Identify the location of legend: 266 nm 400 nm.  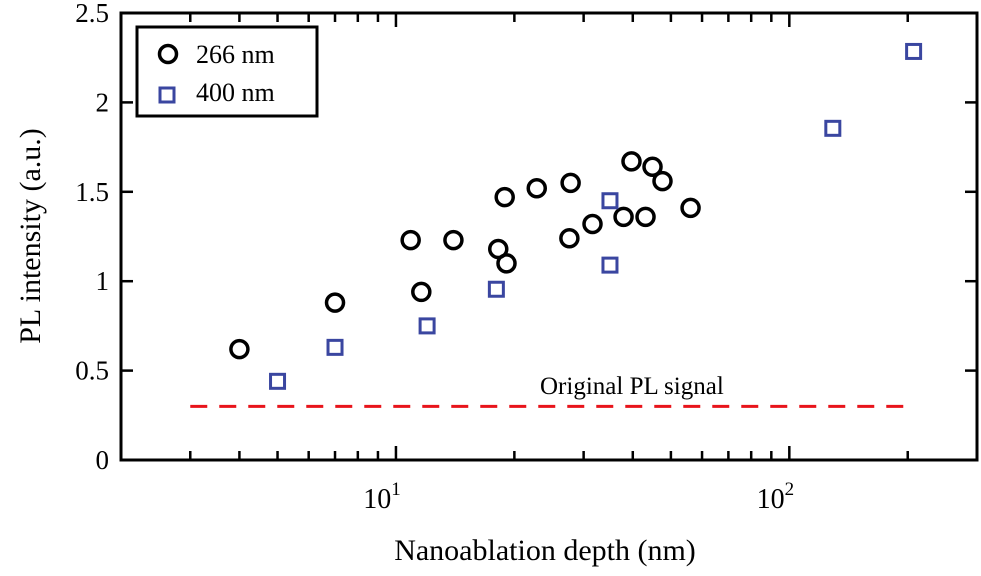
(227, 71).